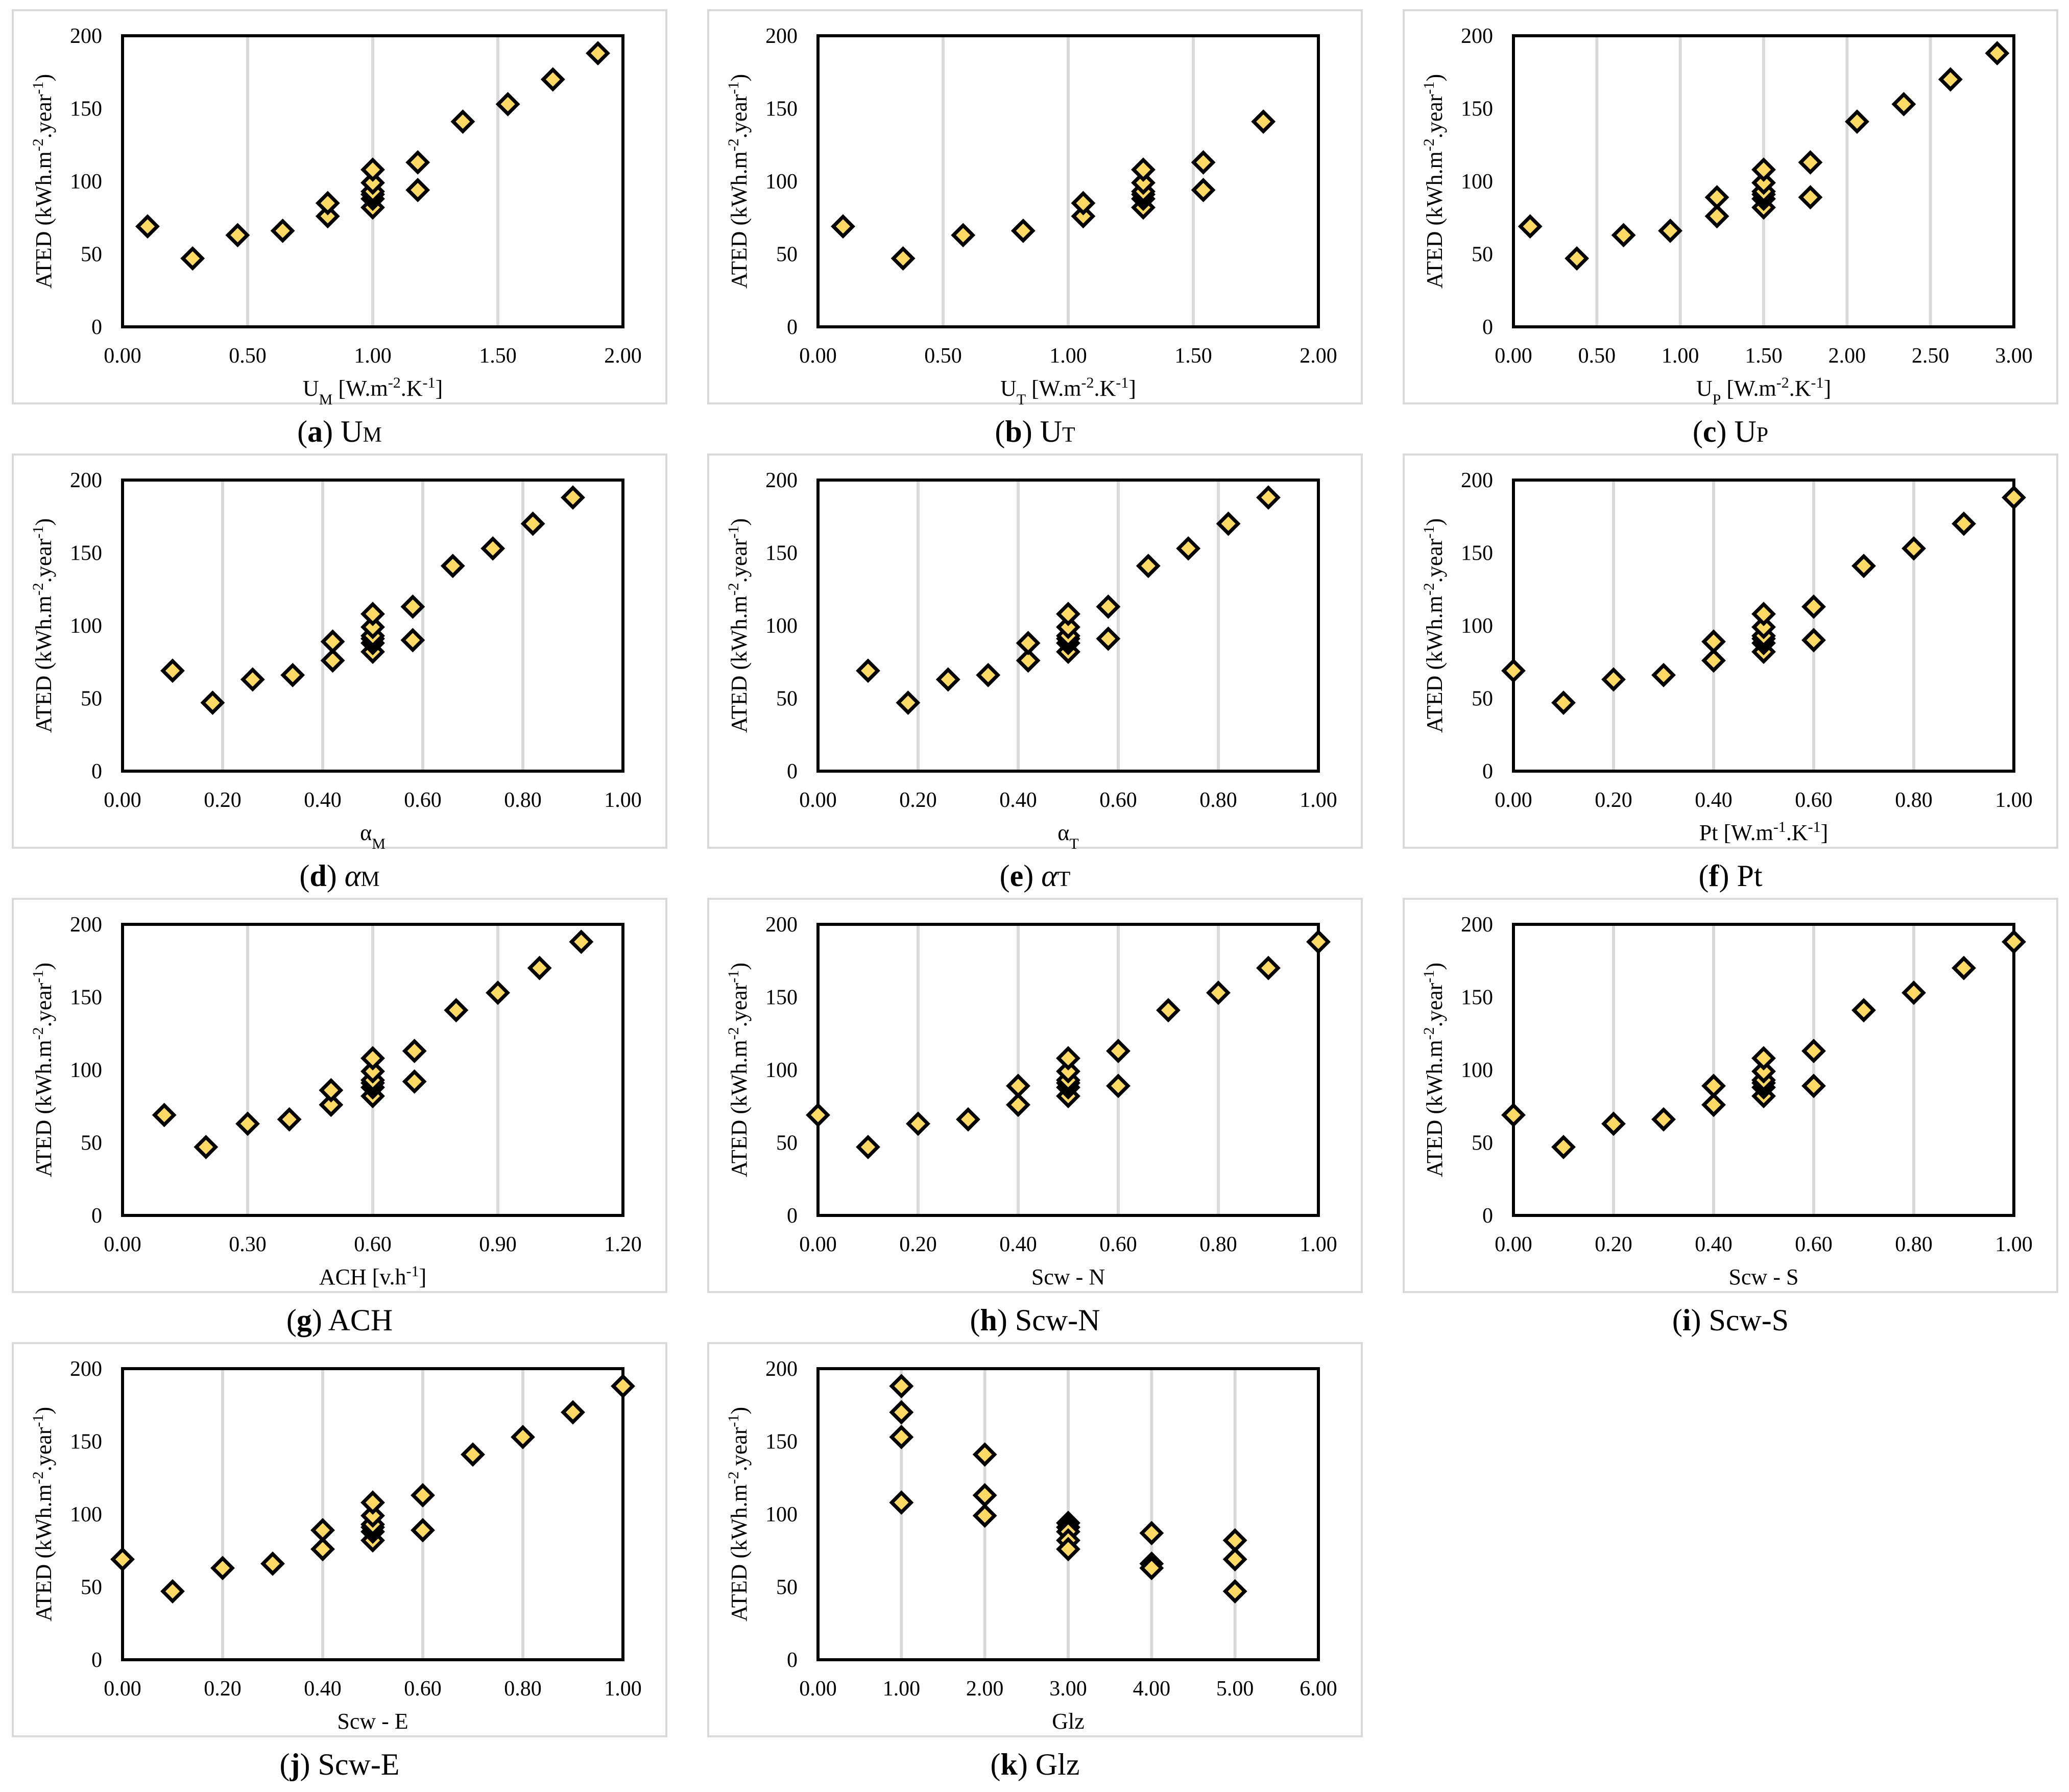 The width and height of the screenshot is (2069, 1792). Describe the element at coordinates (1731, 876) in the screenshot. I see `panel-caption: (f) Pt` at that location.